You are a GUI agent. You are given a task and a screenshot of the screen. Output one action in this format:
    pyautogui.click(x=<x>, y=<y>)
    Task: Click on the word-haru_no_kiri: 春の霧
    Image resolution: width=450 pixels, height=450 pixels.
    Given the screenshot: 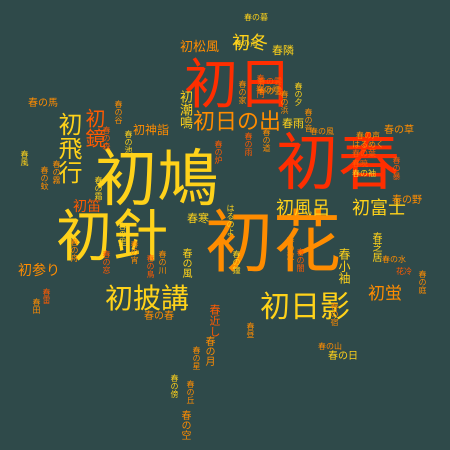 What is the action you would take?
    pyautogui.click(x=56, y=172)
    